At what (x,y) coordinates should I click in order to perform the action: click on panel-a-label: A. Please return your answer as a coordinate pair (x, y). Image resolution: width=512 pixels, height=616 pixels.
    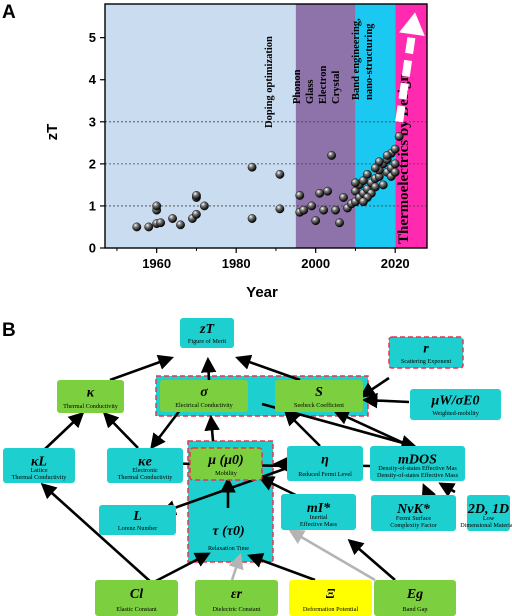
    Looking at the image, I should click on (9, 12).